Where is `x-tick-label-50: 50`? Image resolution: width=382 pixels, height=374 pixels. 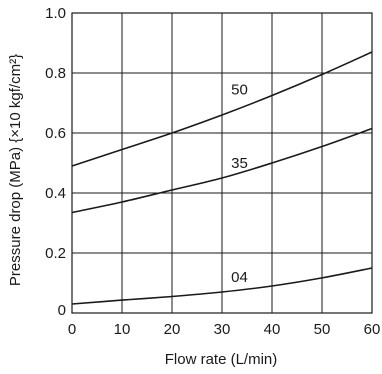 x-tick-label-50: 50 is located at coordinates (322, 329).